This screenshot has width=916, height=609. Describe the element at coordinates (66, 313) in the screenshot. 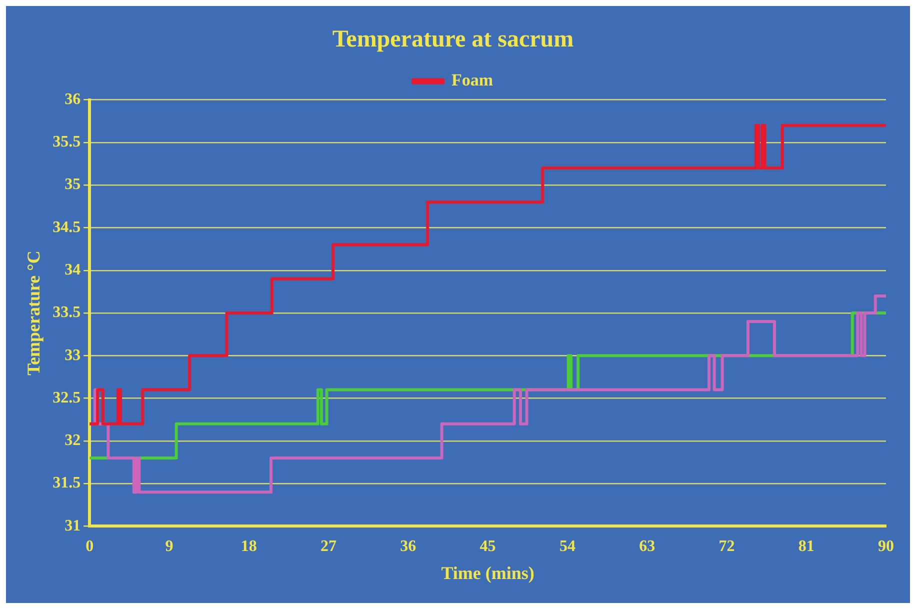

I see `y-tick-label: 33.5` at that location.